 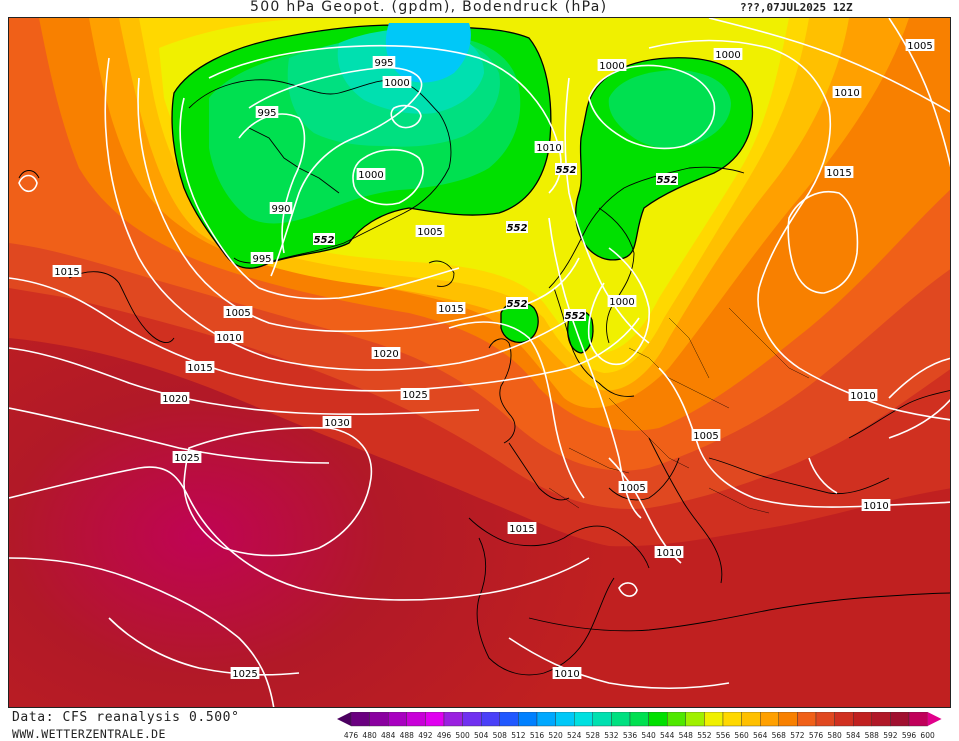 I want to click on legend-tick-label: 536, so click(x=630, y=735).